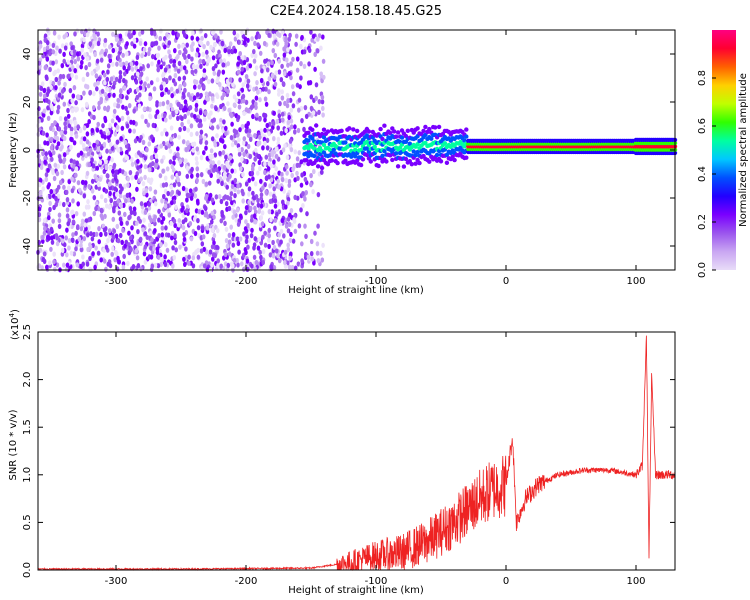 The image size is (750, 600). I want to click on spectrogram-ylabel: Frequency (Hz), so click(13, 150).